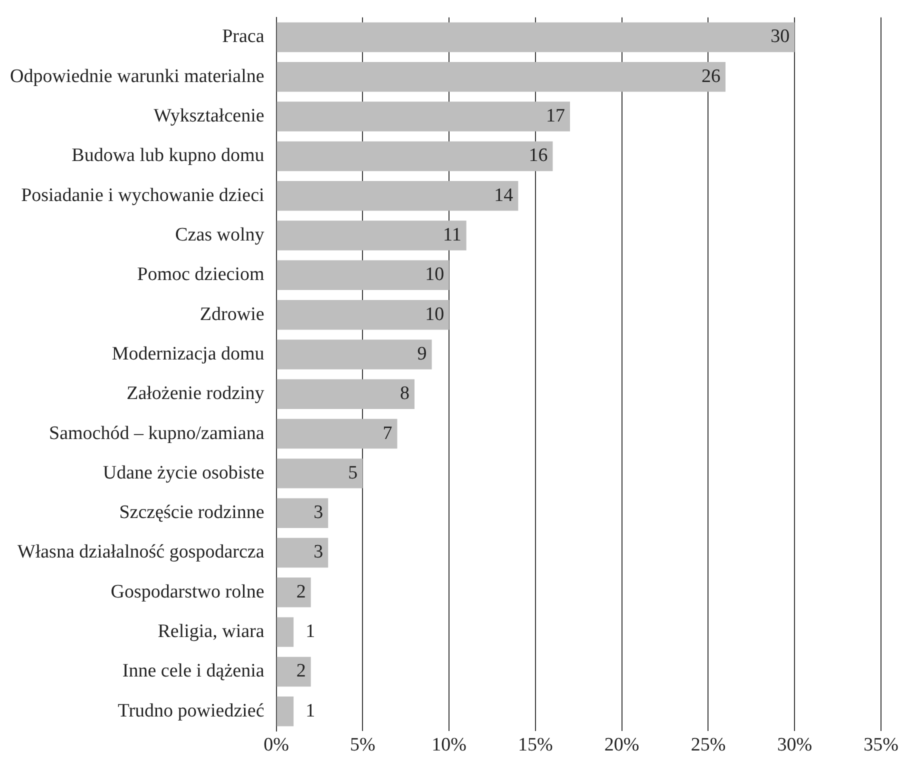 This screenshot has height=764, width=903. I want to click on x-tick-label: 10%, so click(449, 745).